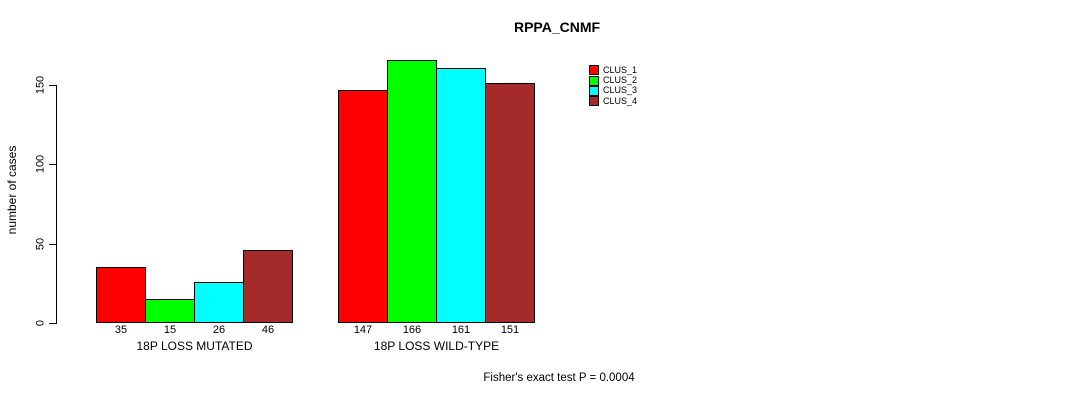  What do you see at coordinates (40, 85) in the screenshot?
I see `y-tick-label: 150` at bounding box center [40, 85].